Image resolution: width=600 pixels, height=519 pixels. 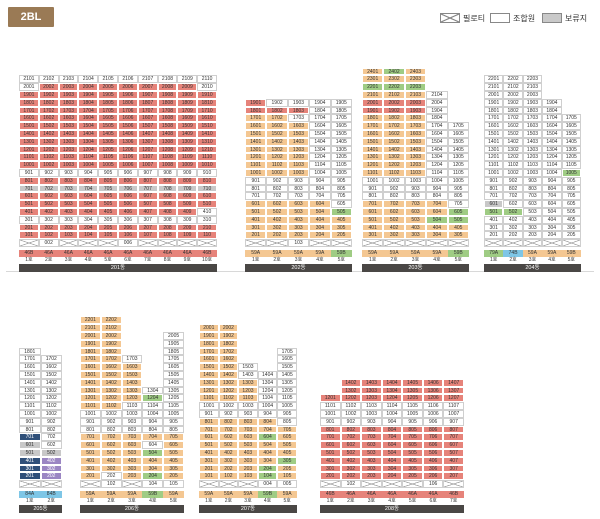 What do you see at coordinates (48, 157) in the screenshot?
I see `unit-cell: 1102` at bounding box center [48, 157].